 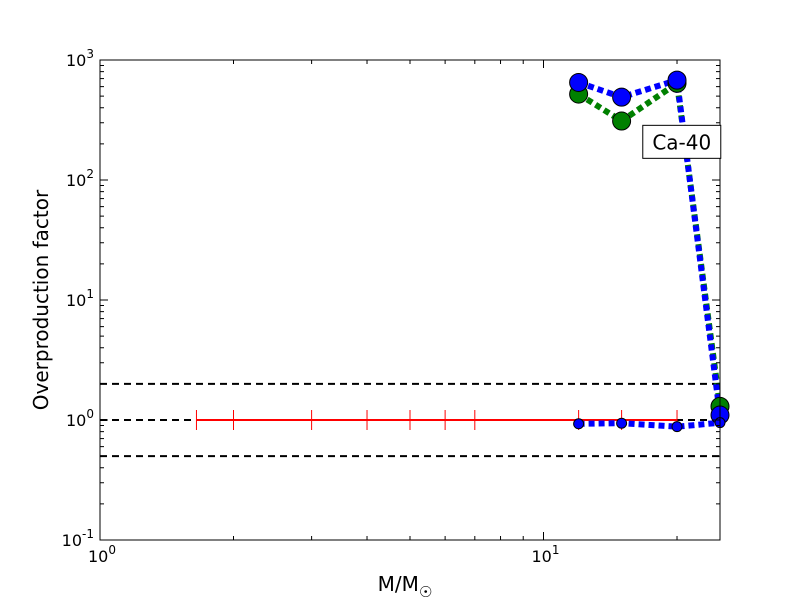 I want to click on y-axis-title: Overproduction factor, so click(x=41, y=299).